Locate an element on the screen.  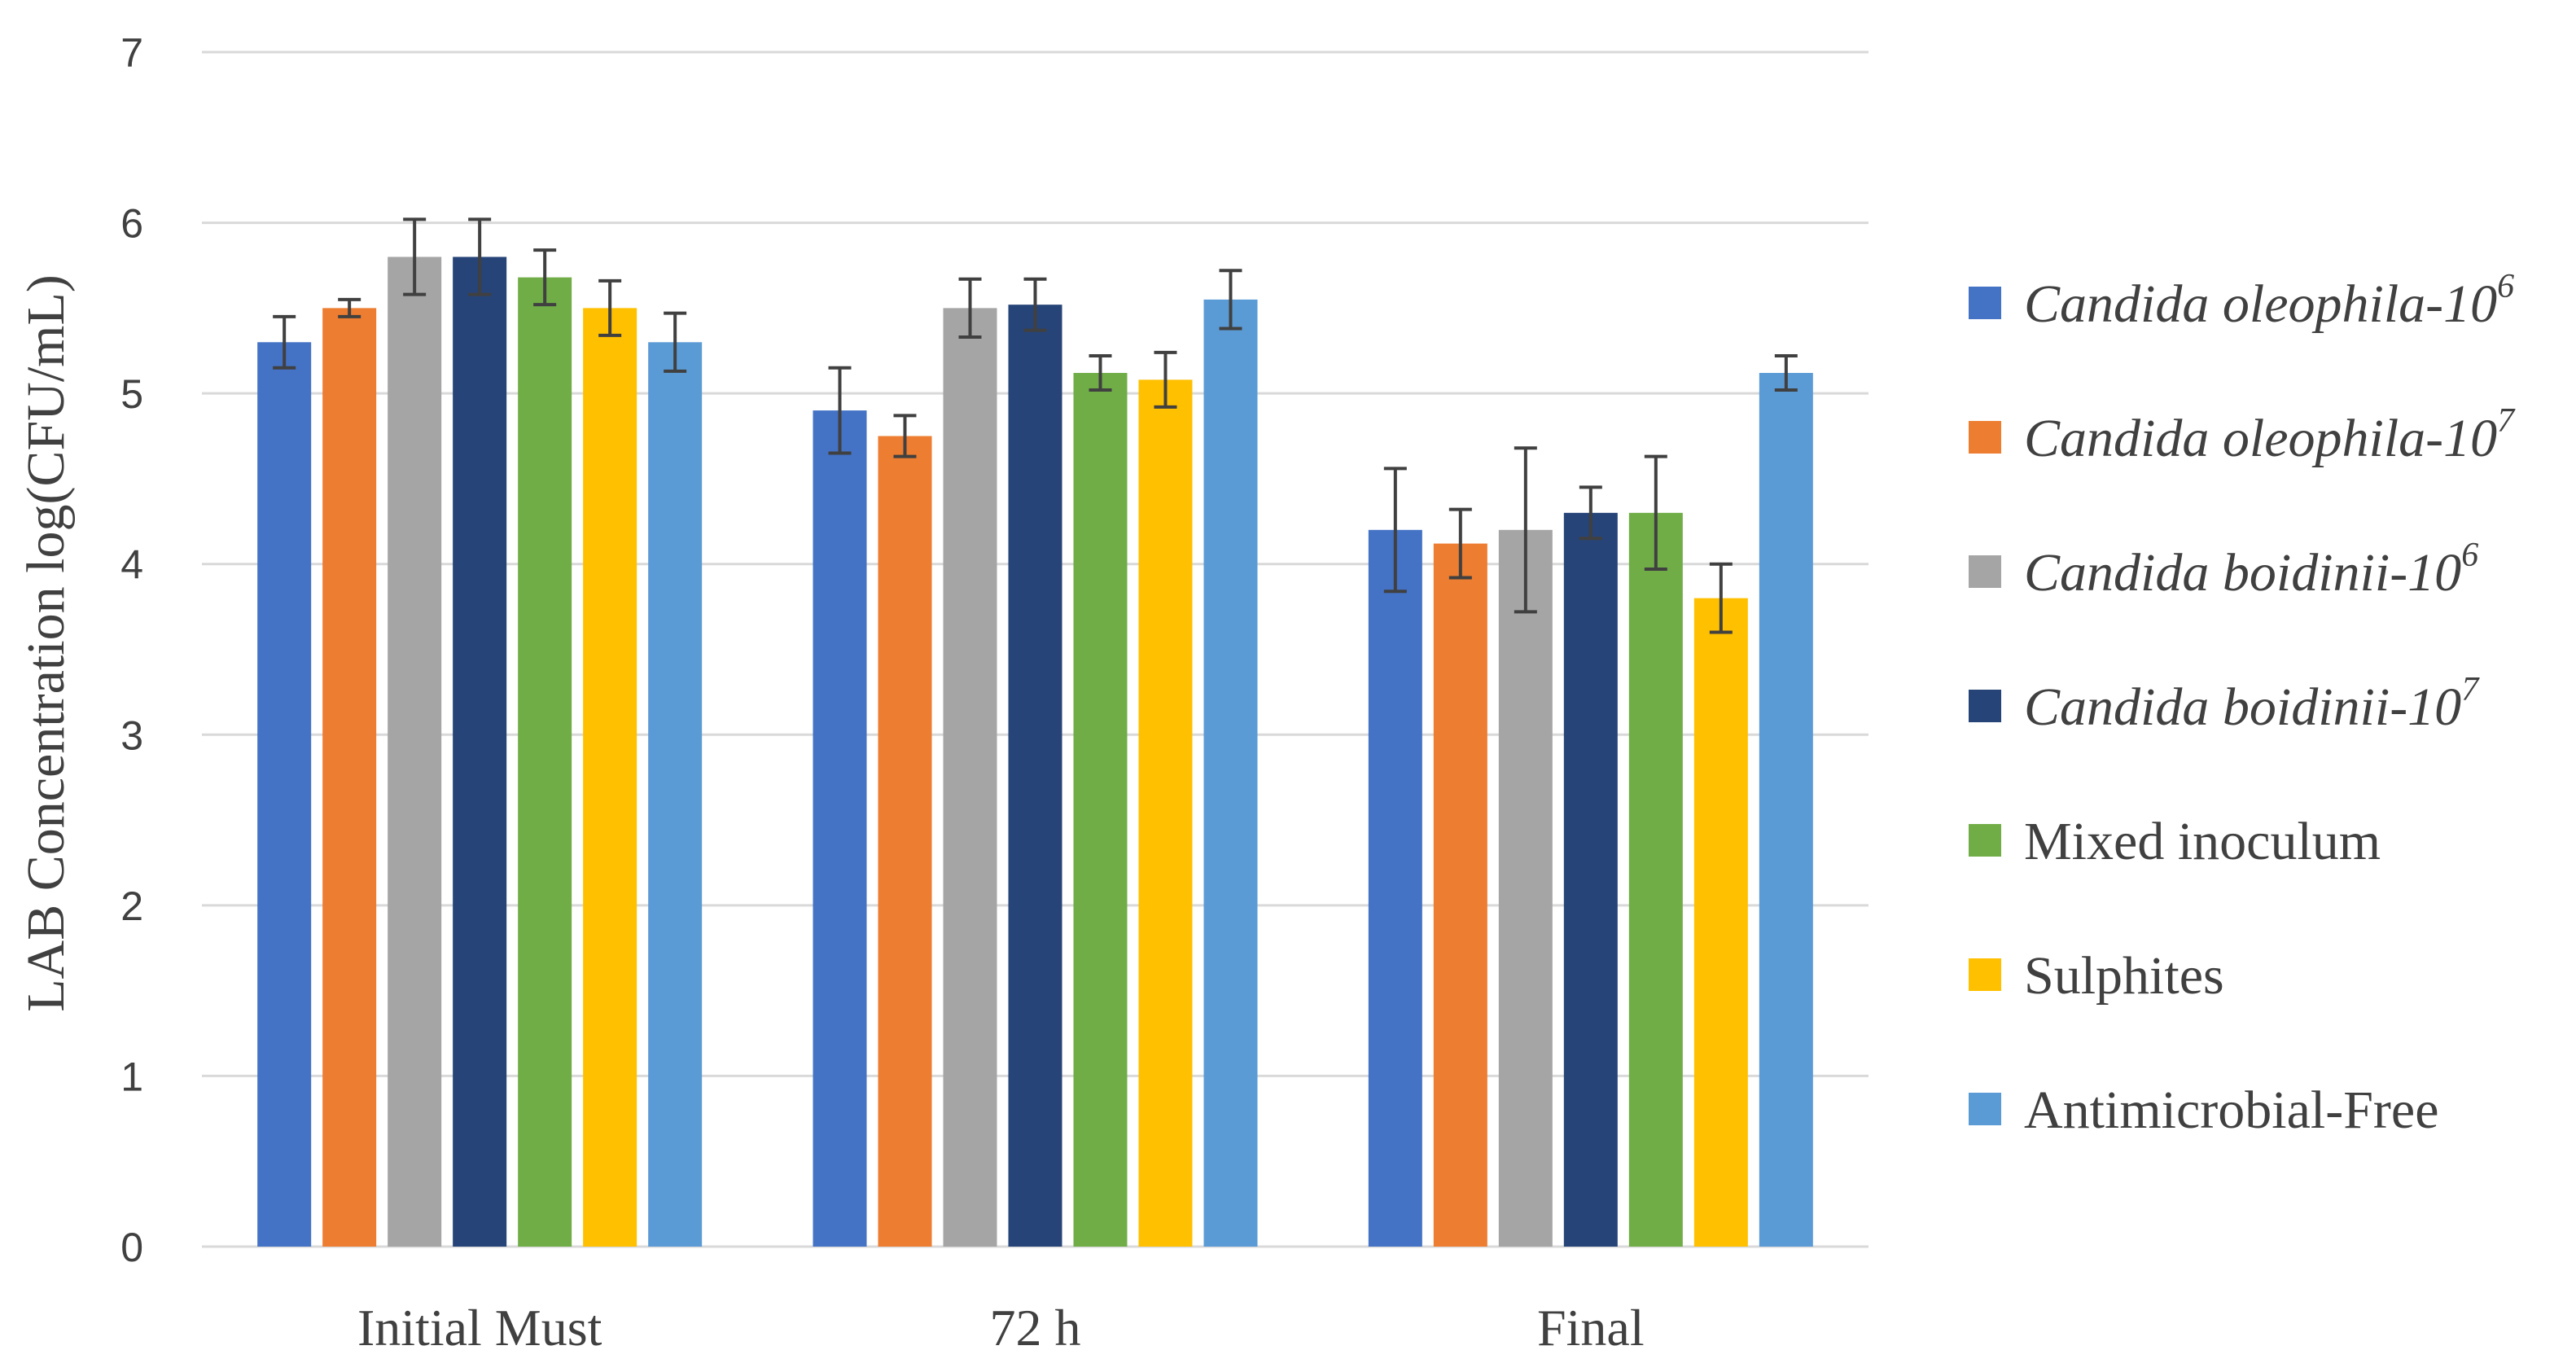
y-tick-label: 2 is located at coordinates (131, 906).